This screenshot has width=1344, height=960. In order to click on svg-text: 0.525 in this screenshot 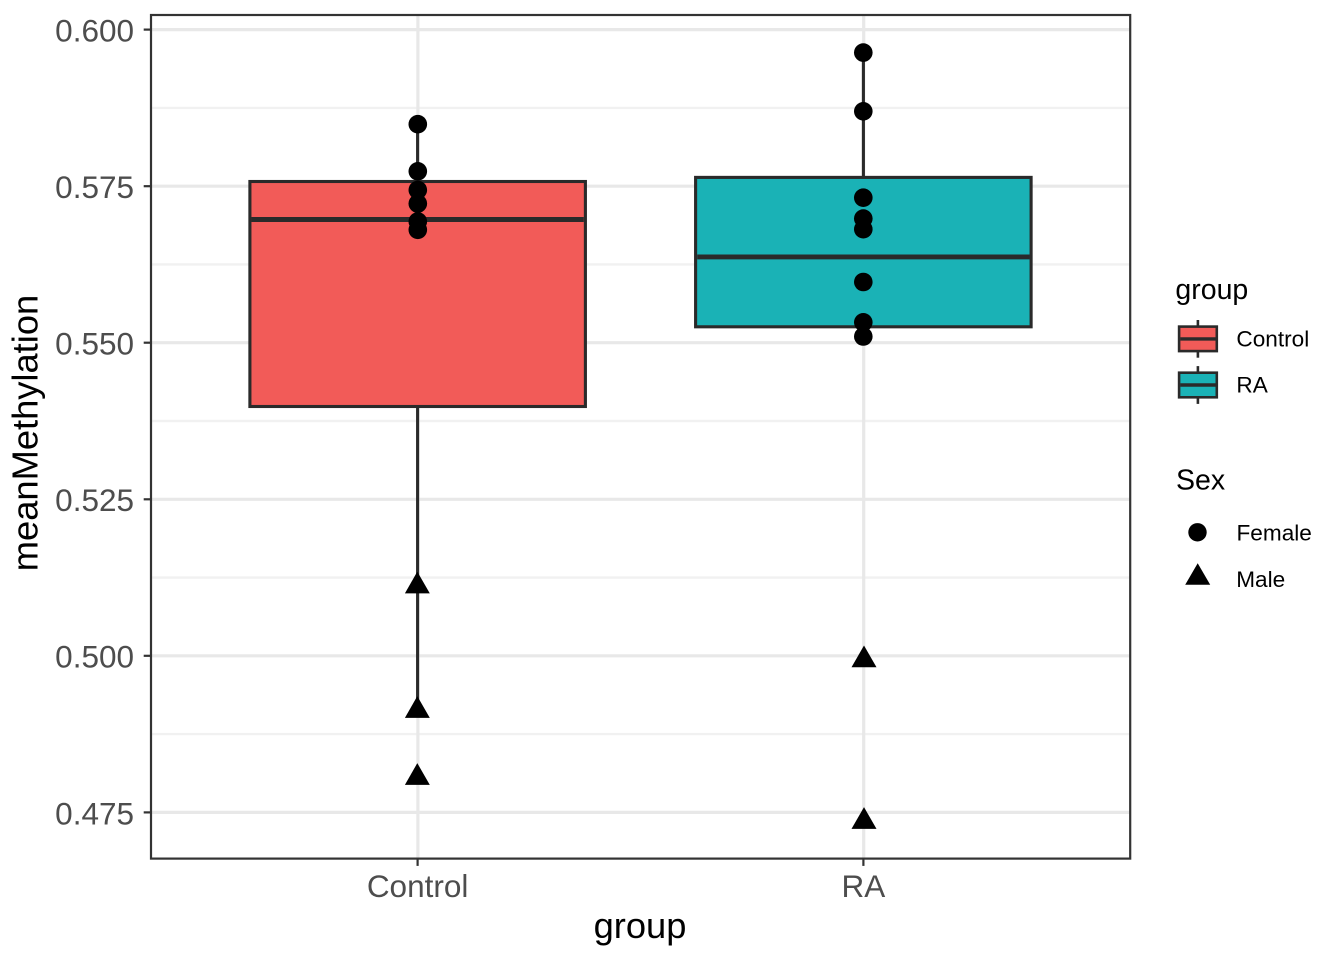, I will do `click(94, 500)`.